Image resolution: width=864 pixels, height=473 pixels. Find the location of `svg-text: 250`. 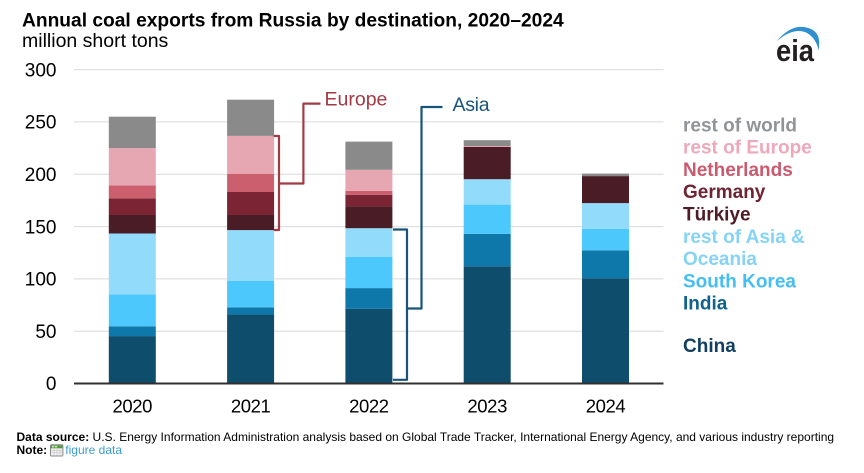

svg-text: 250 is located at coordinates (41, 123).